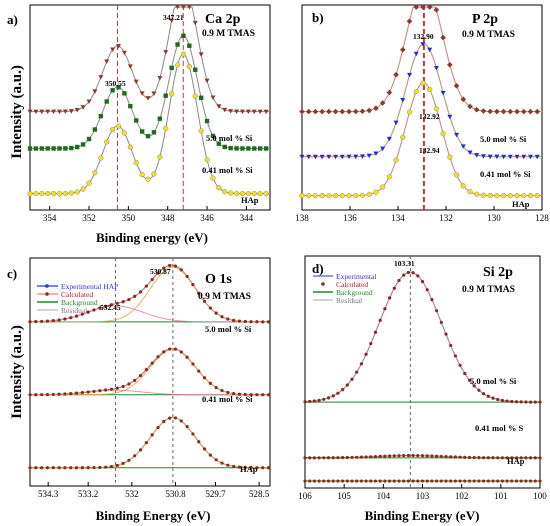  I want to click on panel-c-ticks: 534.3 533.2 532 530.8 529.7 528.5, so click(154, 490).